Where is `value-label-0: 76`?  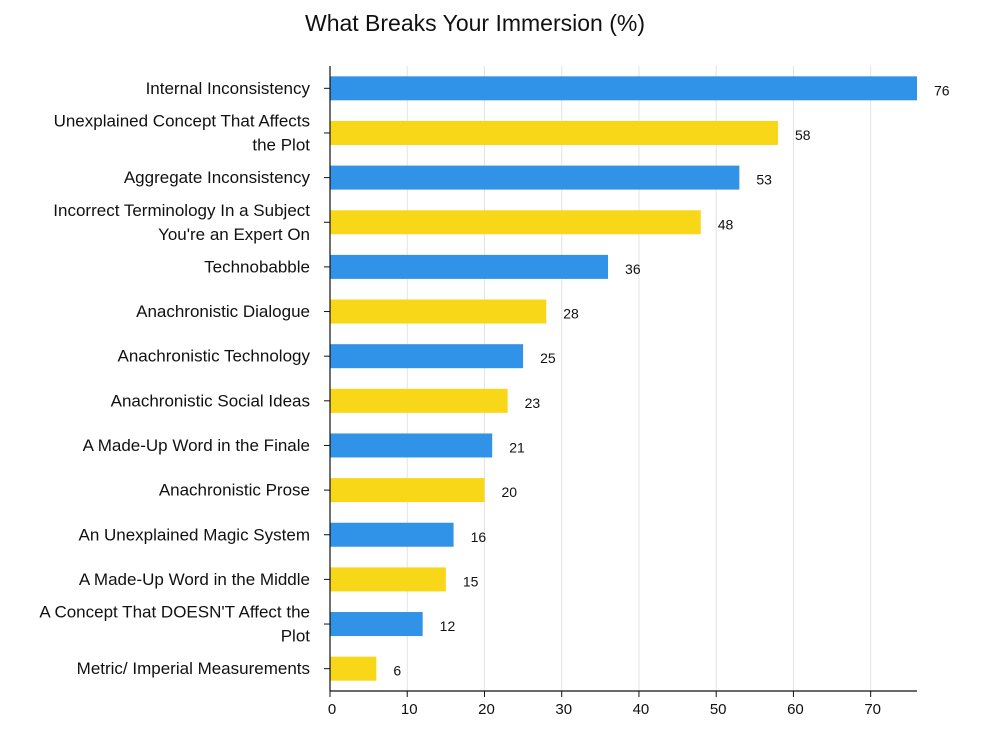 value-label-0: 76 is located at coordinates (942, 90).